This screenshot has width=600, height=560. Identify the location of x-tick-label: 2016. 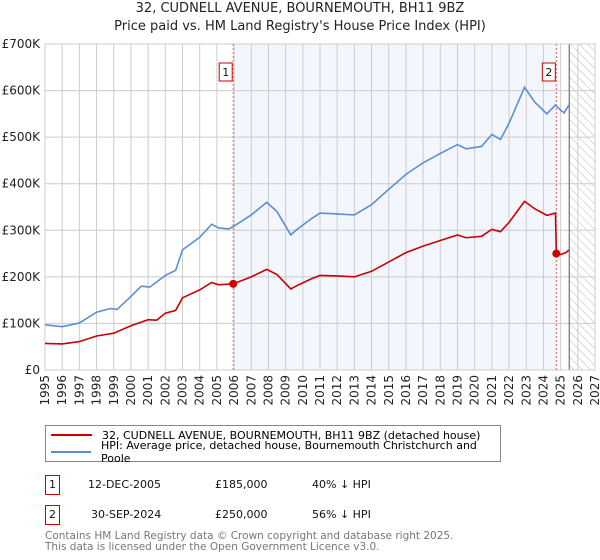
(406, 390).